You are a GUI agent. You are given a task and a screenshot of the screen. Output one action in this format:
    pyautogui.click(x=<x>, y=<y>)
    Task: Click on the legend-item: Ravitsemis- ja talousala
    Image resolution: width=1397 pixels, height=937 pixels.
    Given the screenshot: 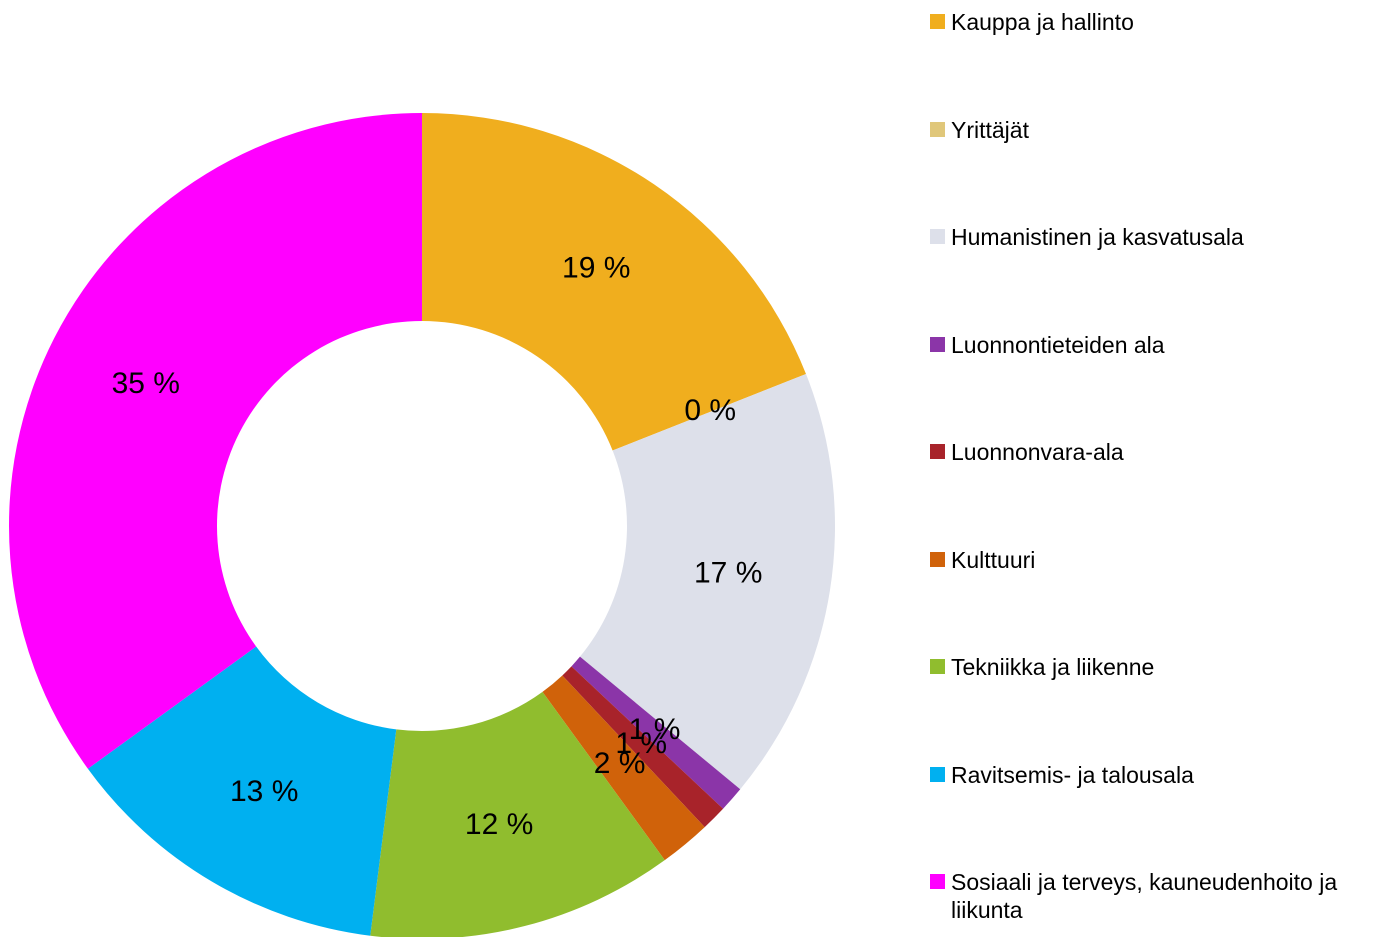 What is the action you would take?
    pyautogui.click(x=1160, y=775)
    